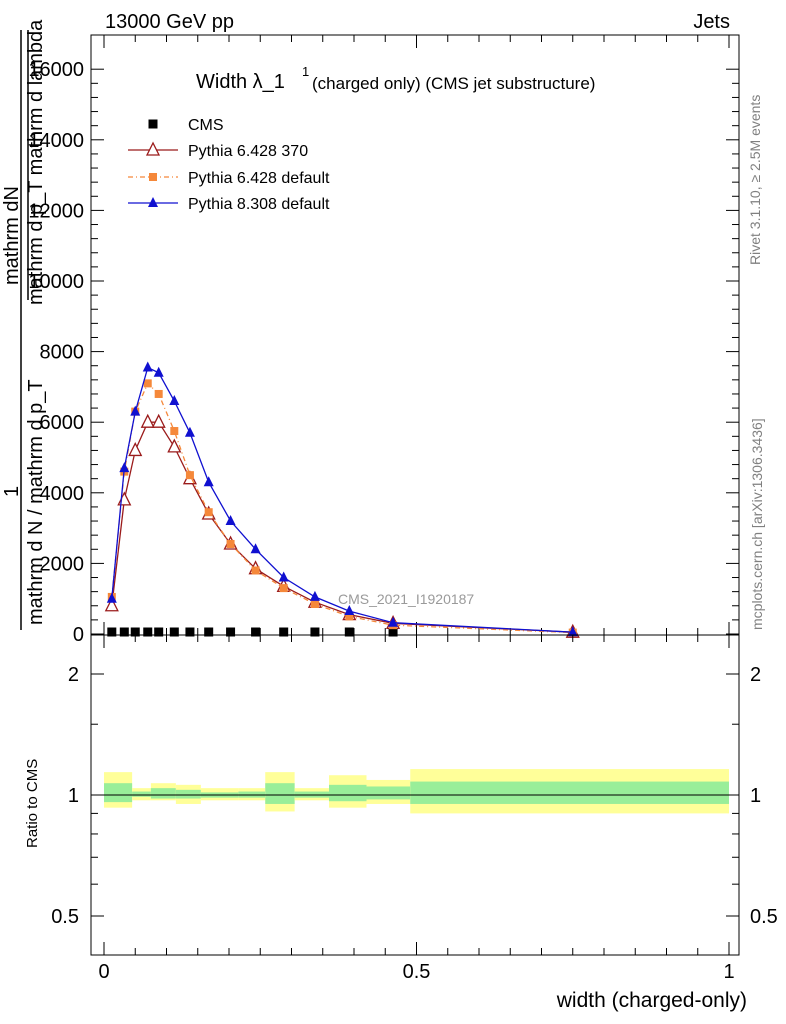  I want to click on title-main: Width λ_1, so click(240, 82).